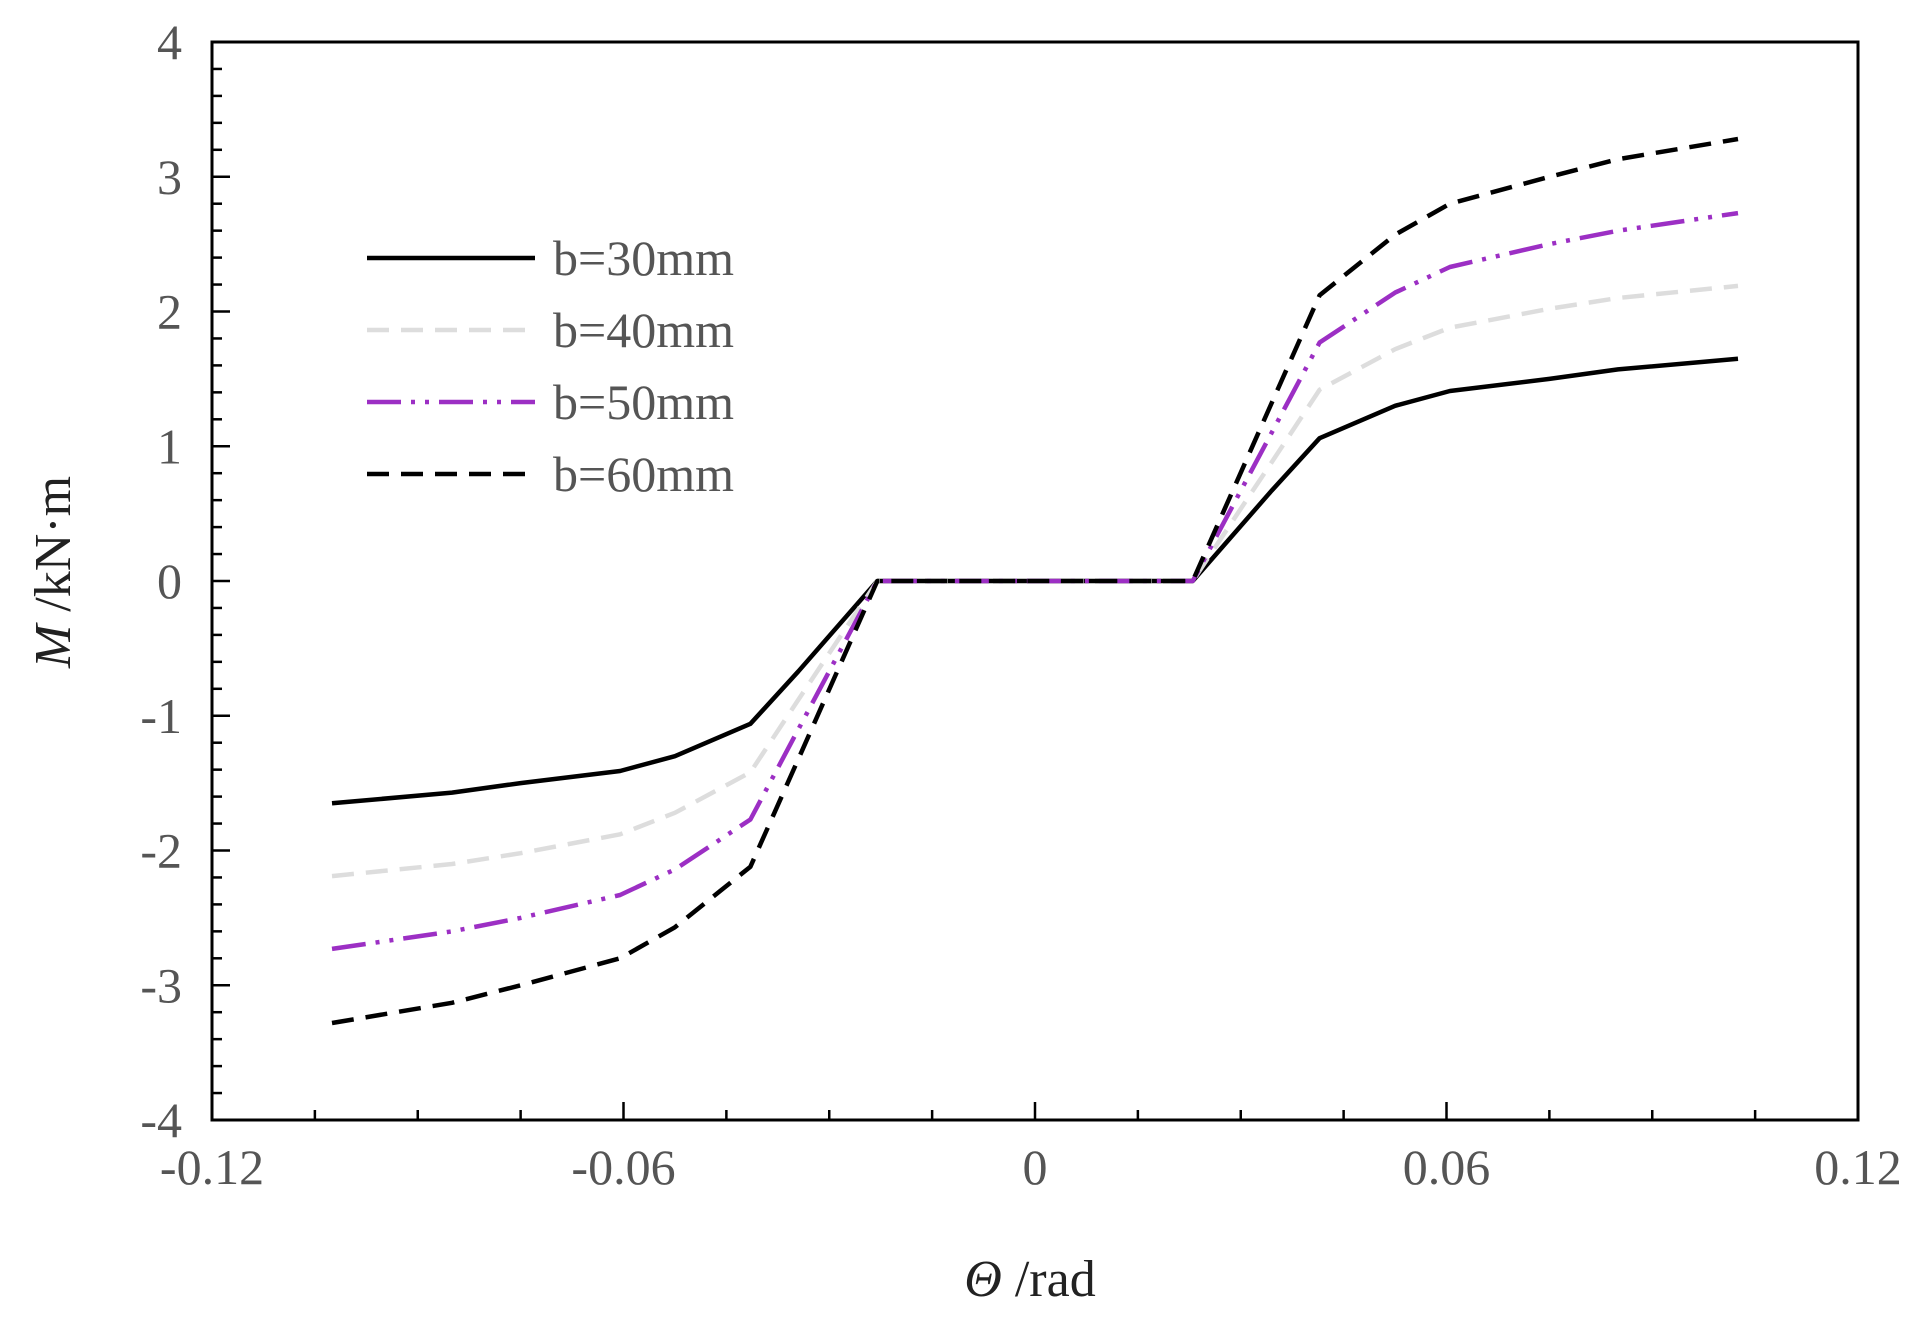 The image size is (1920, 1318). Describe the element at coordinates (983, 1279) in the screenshot. I see `x-axis-symbol: Θ` at that location.